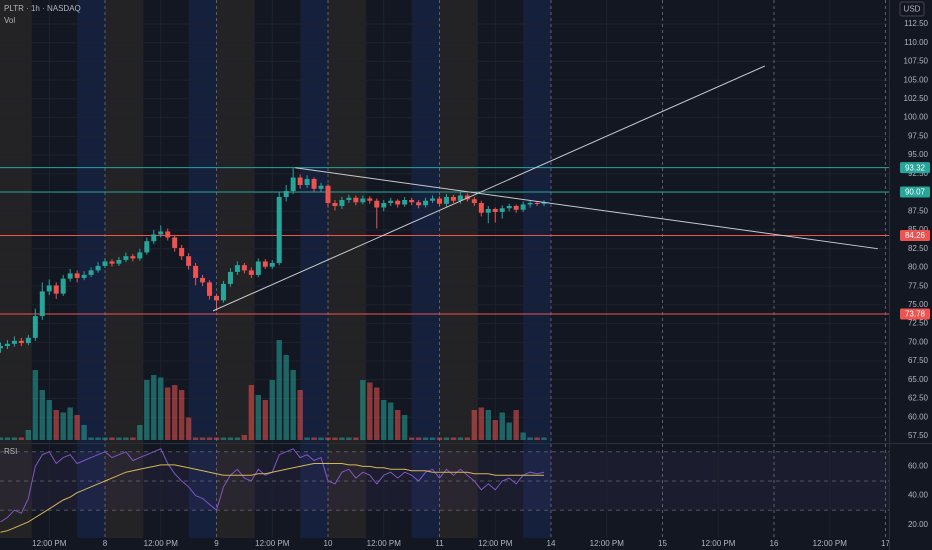 This screenshot has height=550, width=932. Describe the element at coordinates (916, 117) in the screenshot. I see `y-tick-label: 100.00` at that location.